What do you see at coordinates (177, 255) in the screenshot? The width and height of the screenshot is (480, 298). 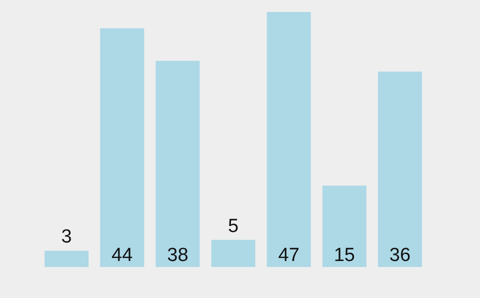 I see `data-label: 38` at bounding box center [177, 255].